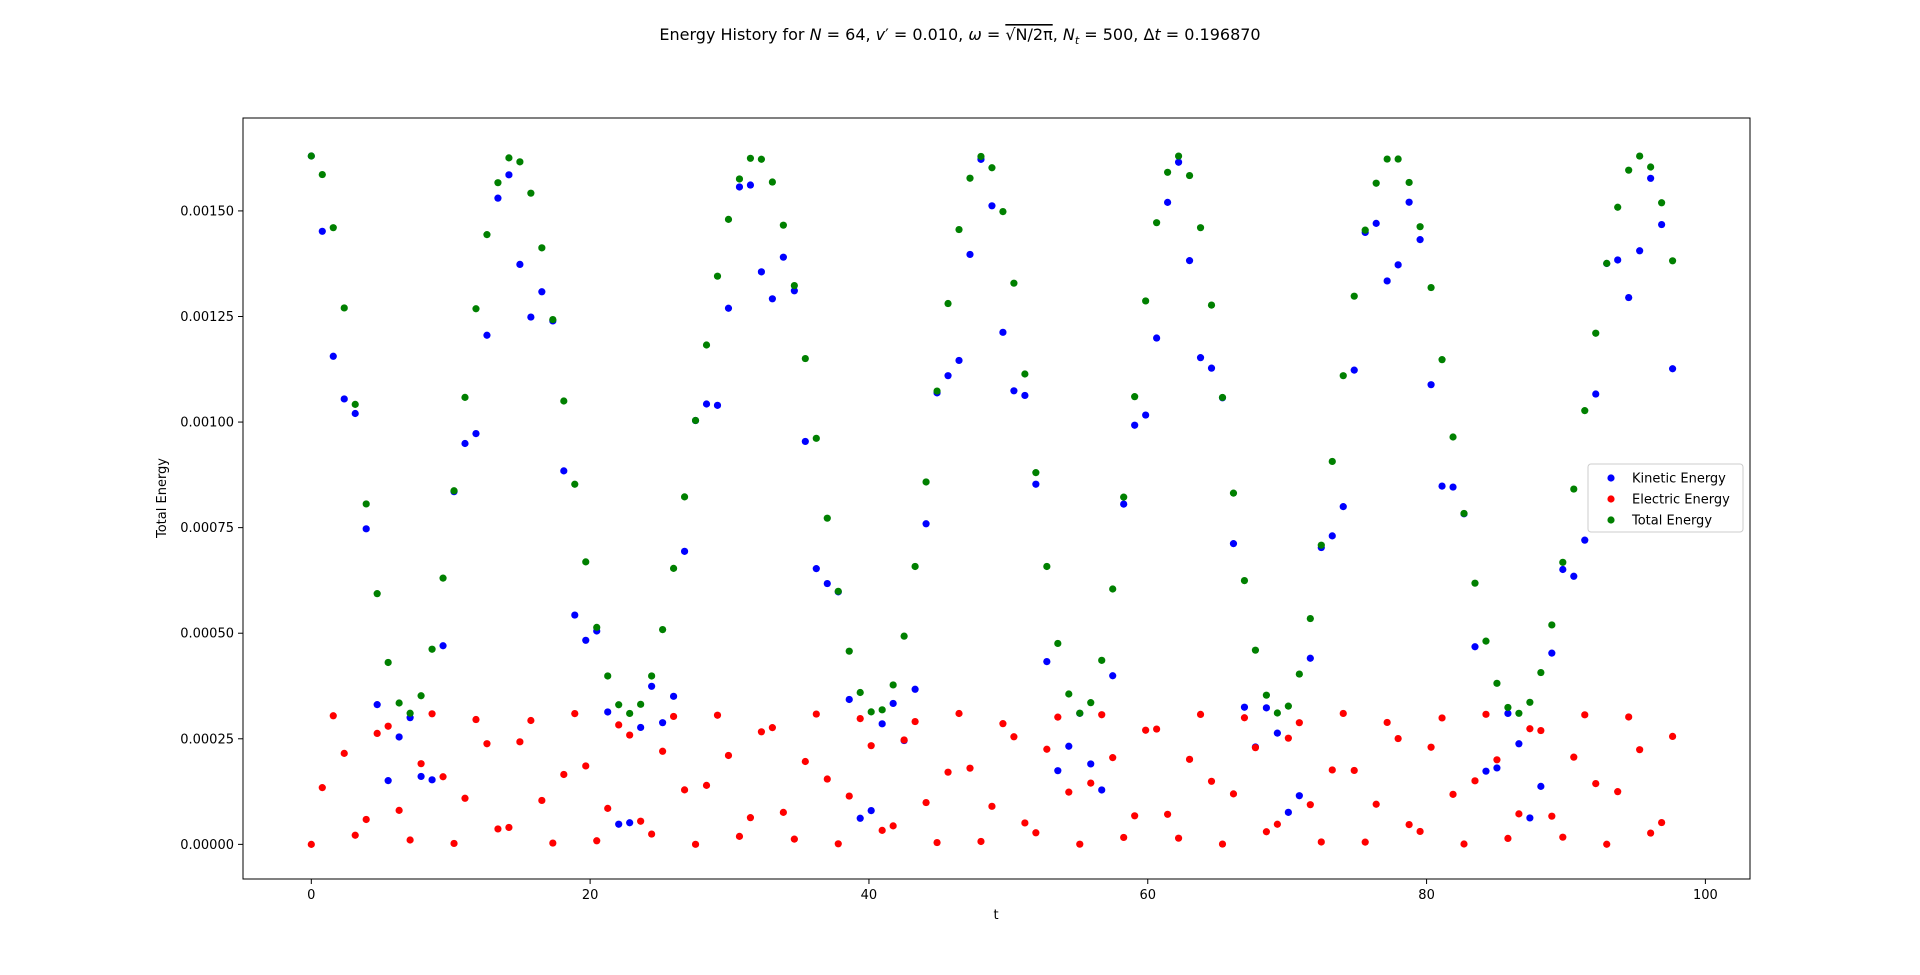 The width and height of the screenshot is (1920, 975). Describe the element at coordinates (1705, 895) in the screenshot. I see `x-tick-label: 100` at that location.